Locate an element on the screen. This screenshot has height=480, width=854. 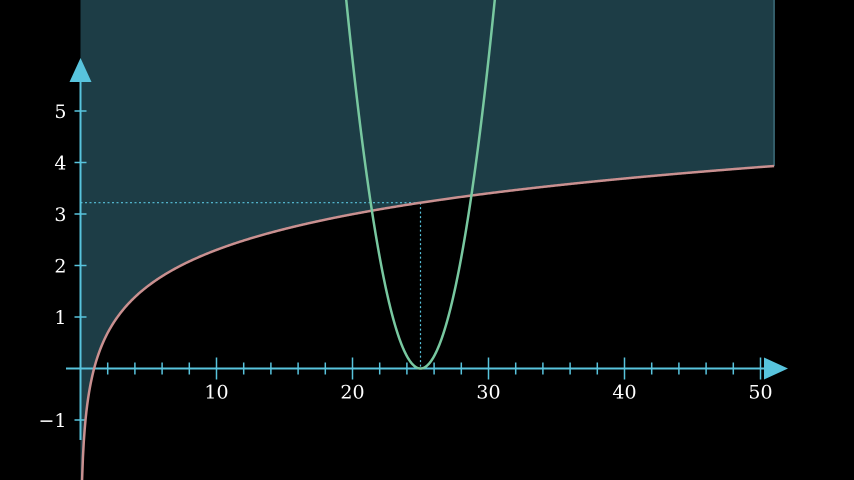
y-tick-label: 1 is located at coordinates (60, 318).